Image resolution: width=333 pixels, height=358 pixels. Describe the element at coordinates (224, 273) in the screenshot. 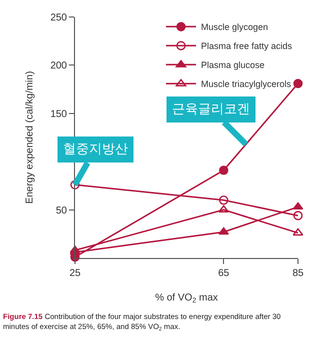

I see `x-tick-label: 65` at that location.